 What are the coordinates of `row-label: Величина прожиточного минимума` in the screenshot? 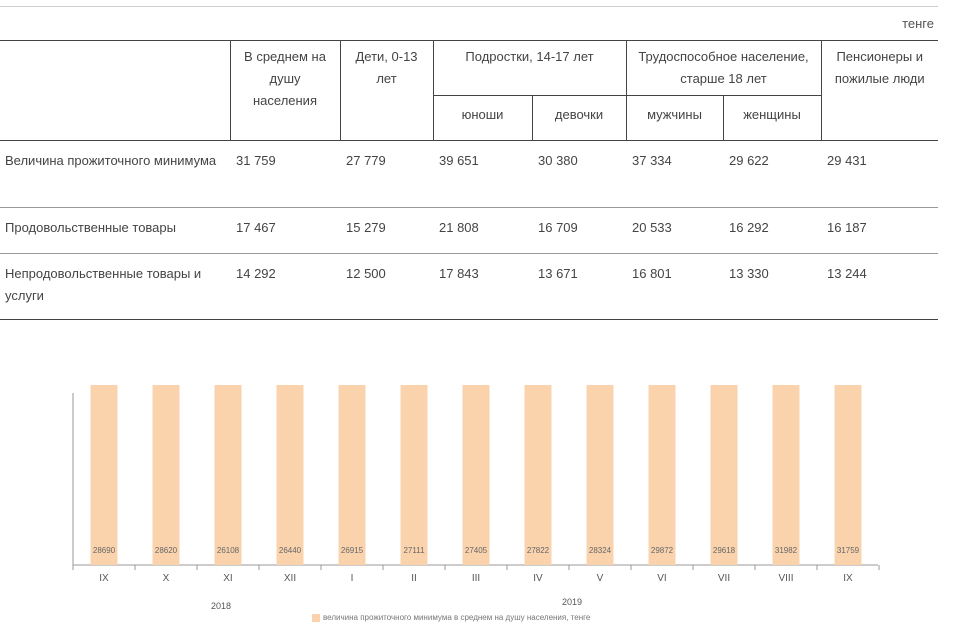 It's located at (115, 174).